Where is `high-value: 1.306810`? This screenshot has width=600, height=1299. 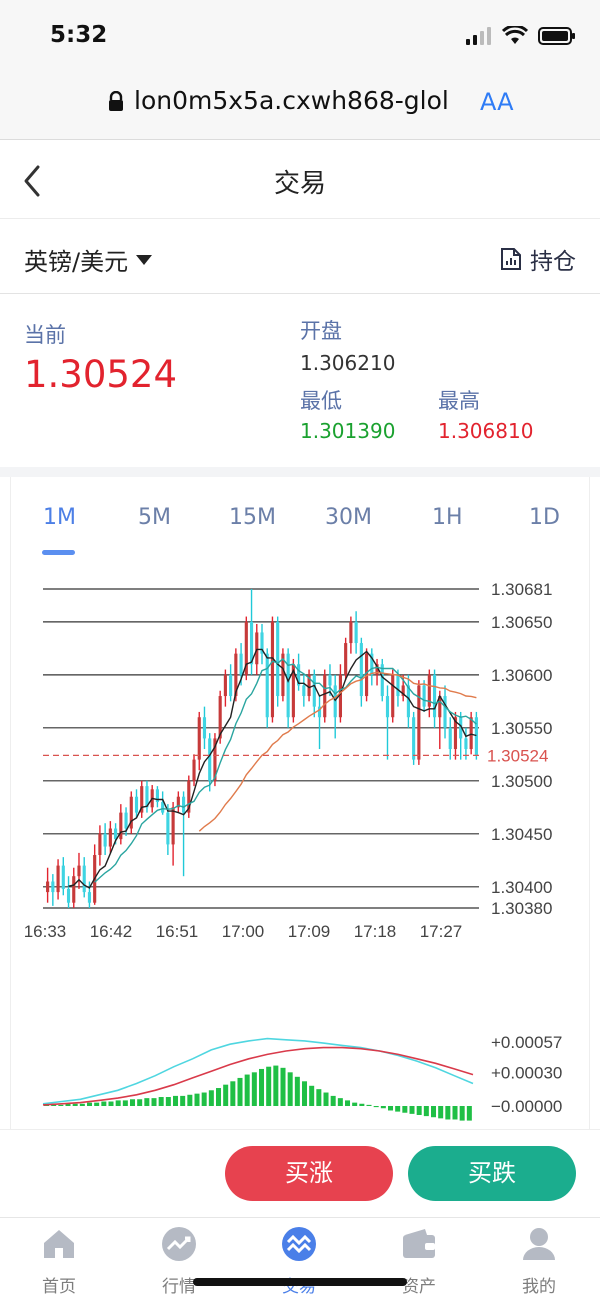
high-value: 1.306810 is located at coordinates (486, 431).